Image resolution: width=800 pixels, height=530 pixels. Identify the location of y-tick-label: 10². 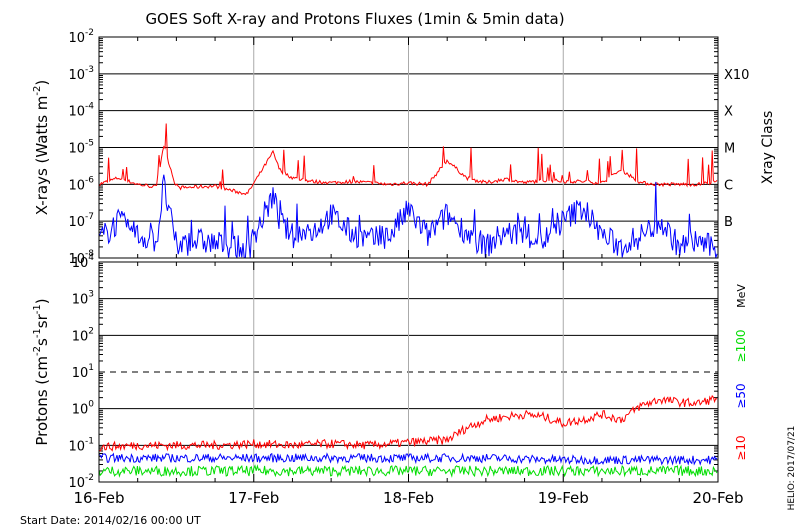
(83, 335).